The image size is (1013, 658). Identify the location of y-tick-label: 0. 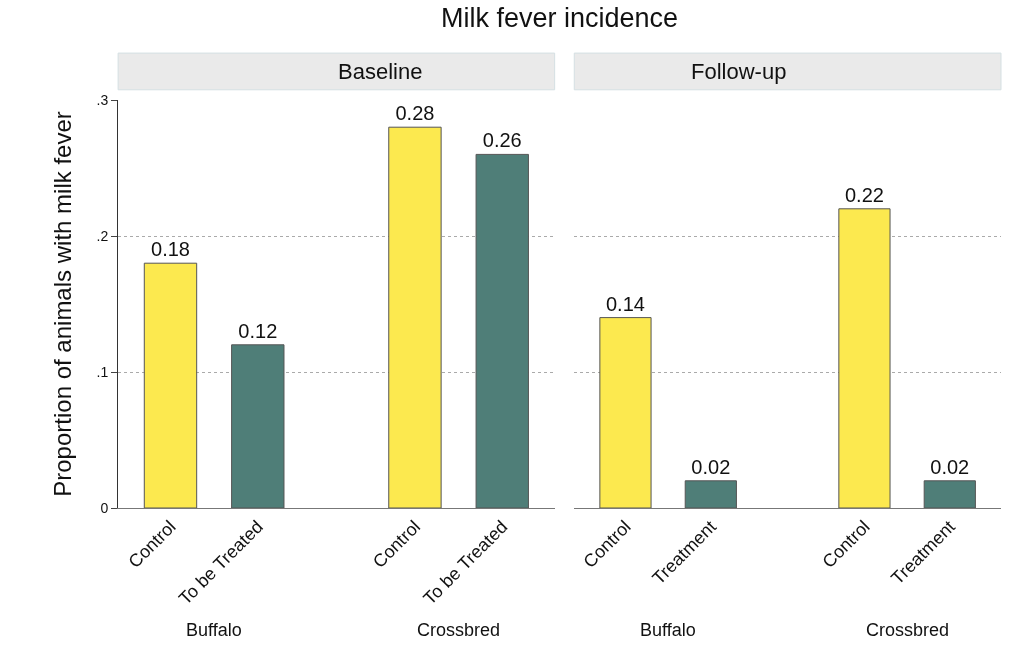
(104, 507).